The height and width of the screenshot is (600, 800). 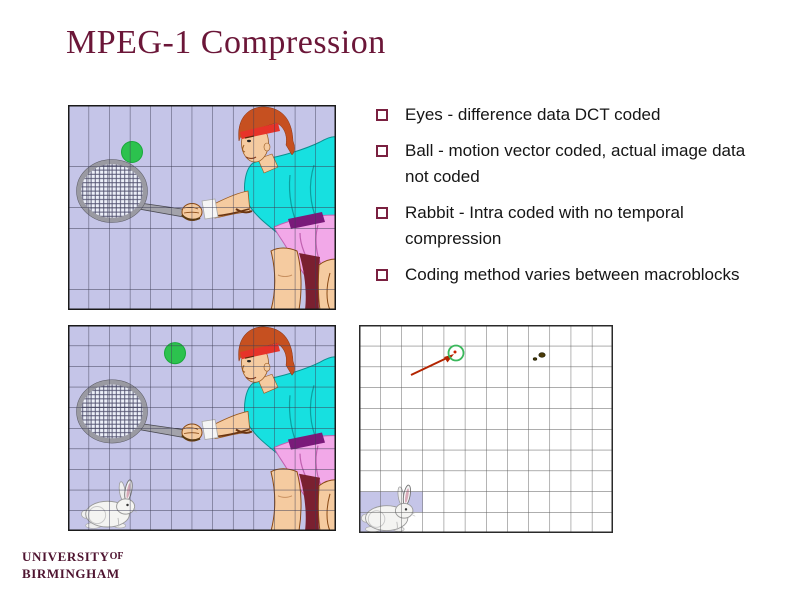 I want to click on eye-difference-marks, so click(x=539, y=356).